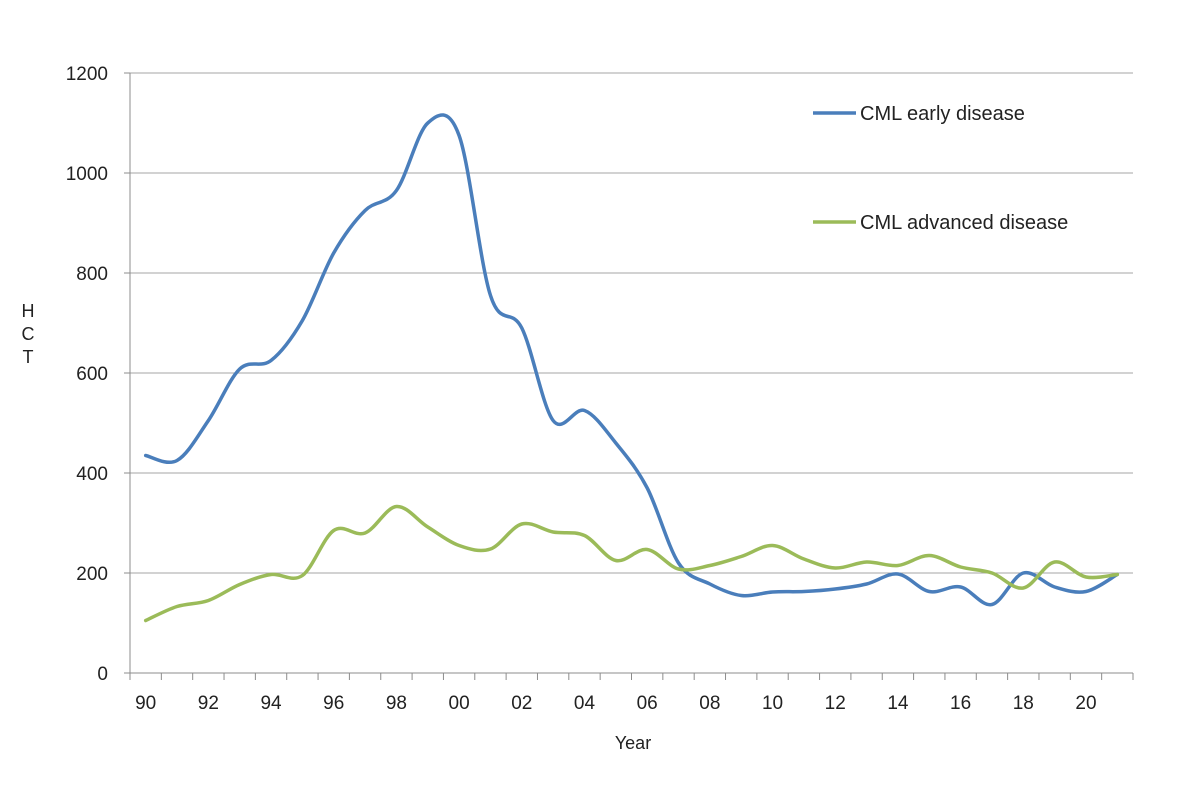 The height and width of the screenshot is (792, 1200). I want to click on x-tick-label: 12, so click(835, 703).